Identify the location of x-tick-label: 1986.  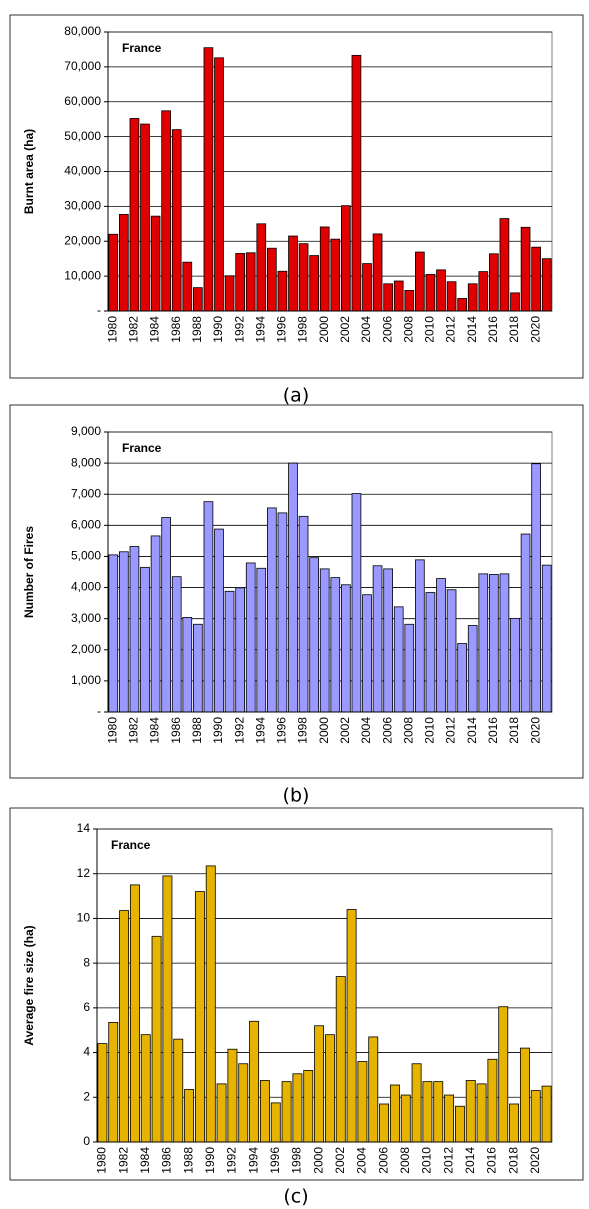
(176, 329).